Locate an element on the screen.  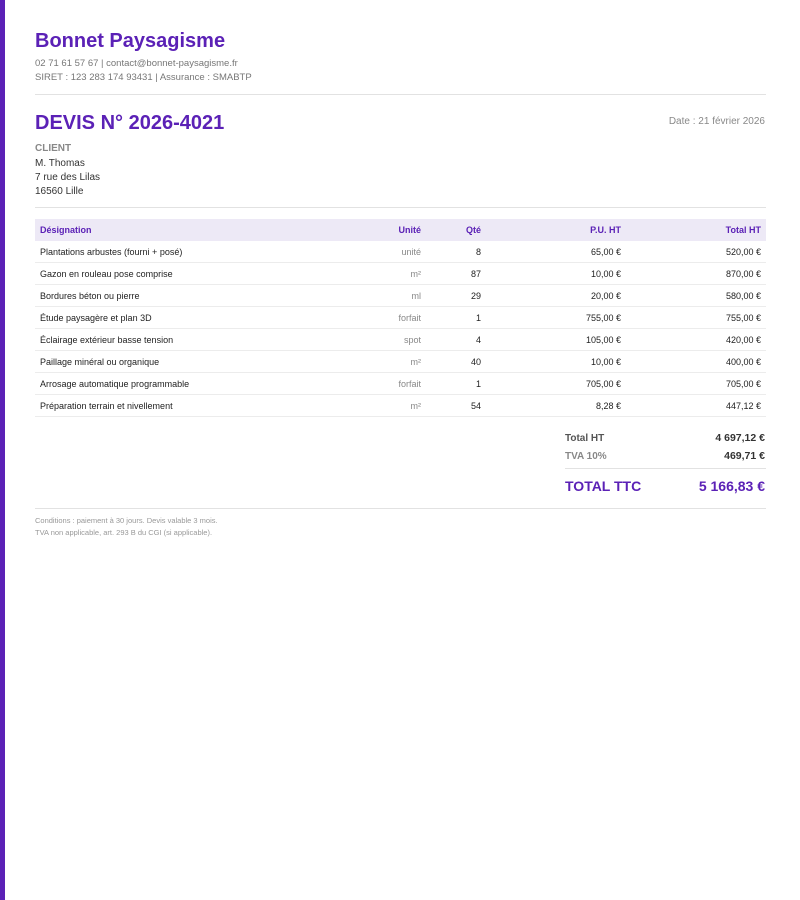
column-header: Désignation is located at coordinates (195, 230).